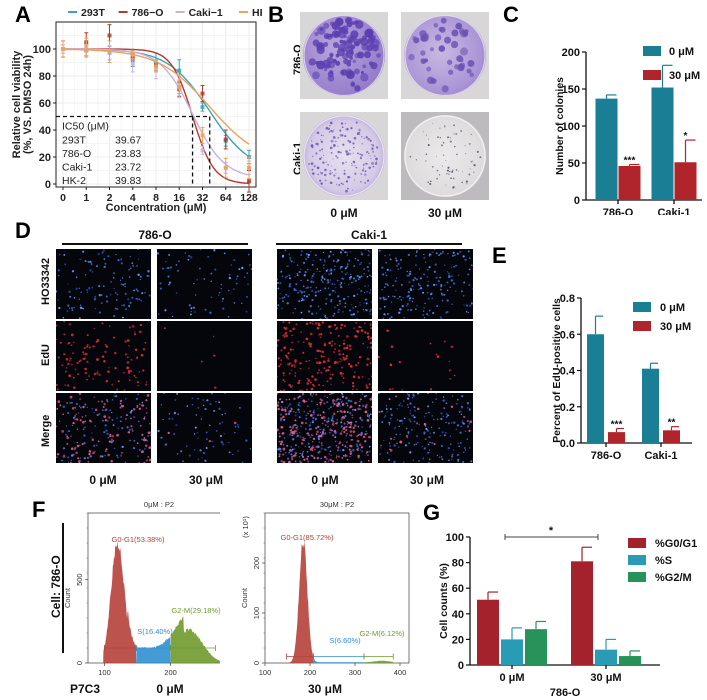 Image resolution: width=707 pixels, height=700 pixels. What do you see at coordinates (344, 156) in the screenshot?
I see `colony-dish-caki1-0um` at bounding box center [344, 156].